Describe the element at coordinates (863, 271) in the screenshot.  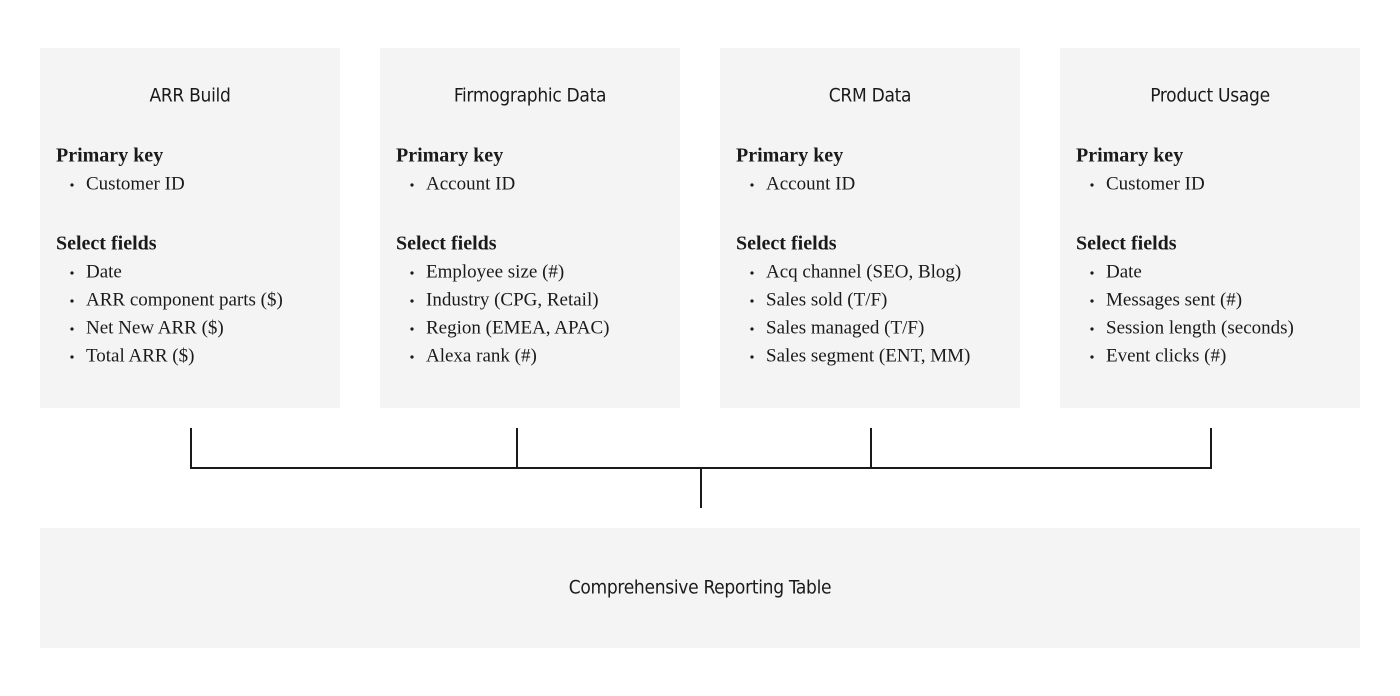
I see `list-item: Acq channel (SEO, Blog)` at that location.